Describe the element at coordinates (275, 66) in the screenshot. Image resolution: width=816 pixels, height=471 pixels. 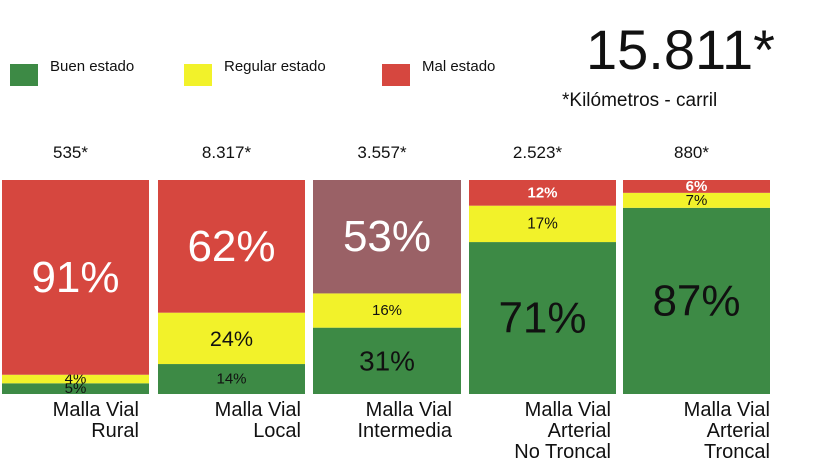
I see `legend-label-regular: Regular estado` at that location.